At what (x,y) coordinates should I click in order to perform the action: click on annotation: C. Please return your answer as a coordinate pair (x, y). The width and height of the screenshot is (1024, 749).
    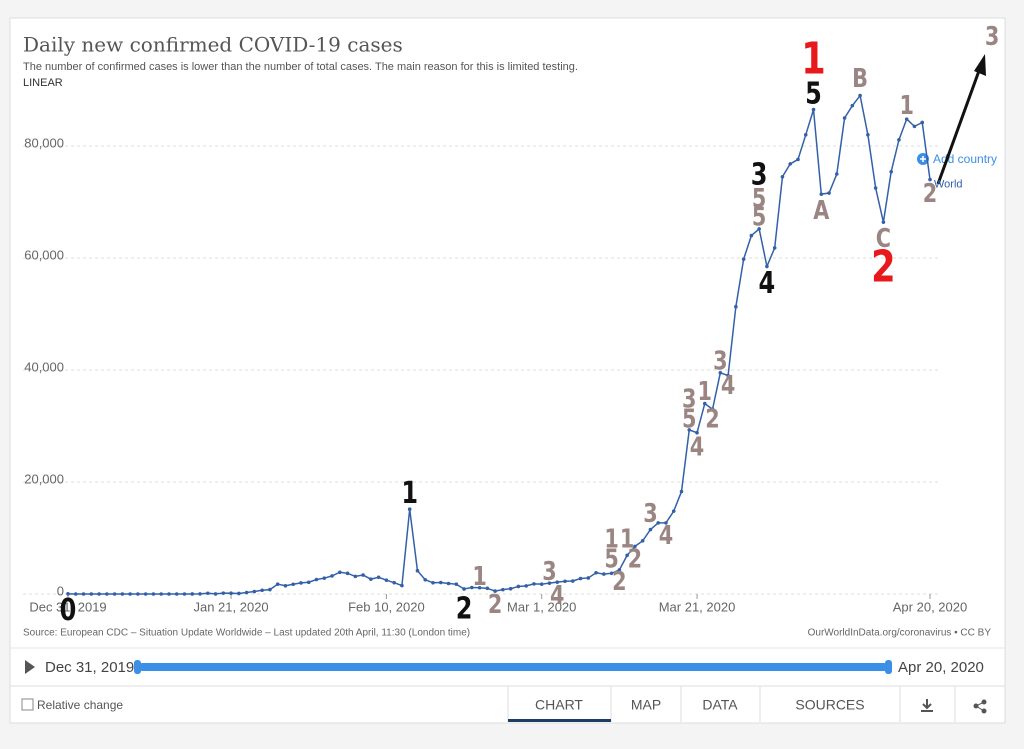
    Looking at the image, I should click on (883, 238).